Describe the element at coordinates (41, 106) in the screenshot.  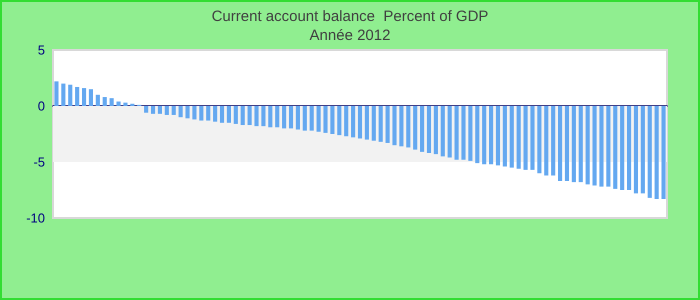
I see `y-tick-label: 0` at that location.